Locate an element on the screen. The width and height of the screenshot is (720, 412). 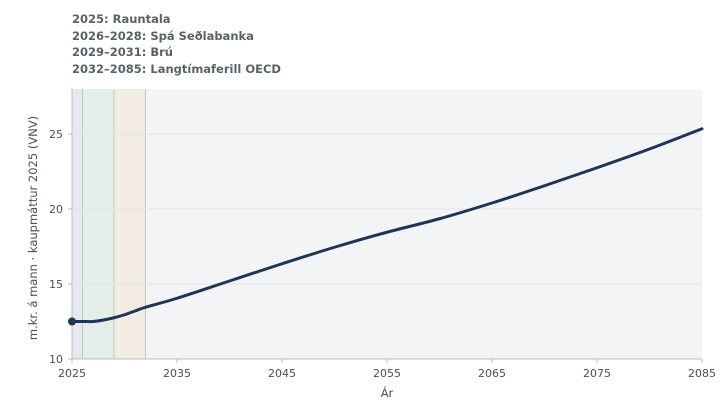
x-tick-label-2065: 2065 is located at coordinates (492, 373).